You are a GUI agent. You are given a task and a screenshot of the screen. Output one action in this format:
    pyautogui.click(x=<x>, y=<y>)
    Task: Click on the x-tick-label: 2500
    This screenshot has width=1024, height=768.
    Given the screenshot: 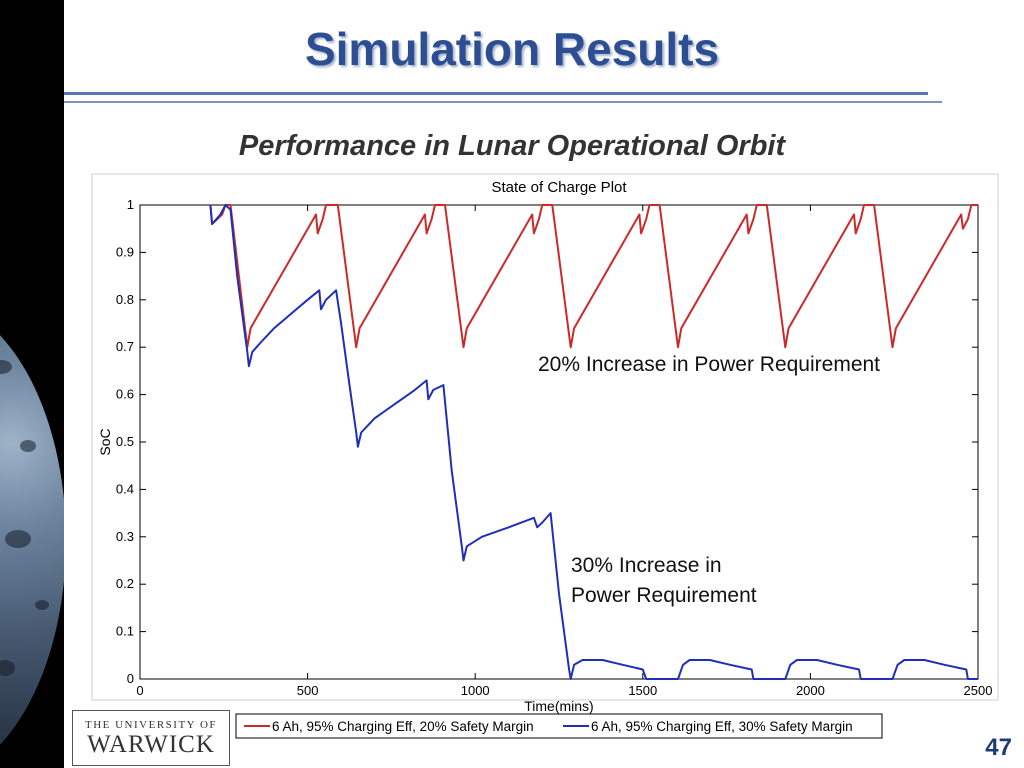 What is the action you would take?
    pyautogui.click(x=978, y=690)
    